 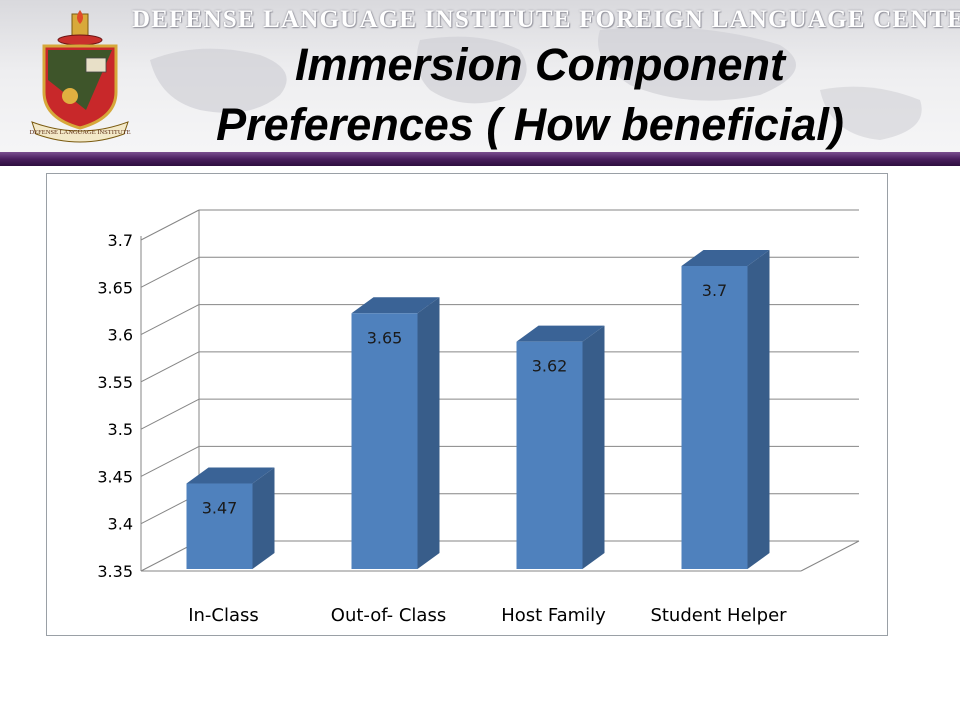 I want to click on y-tick-label: 3.45, so click(x=115, y=476).